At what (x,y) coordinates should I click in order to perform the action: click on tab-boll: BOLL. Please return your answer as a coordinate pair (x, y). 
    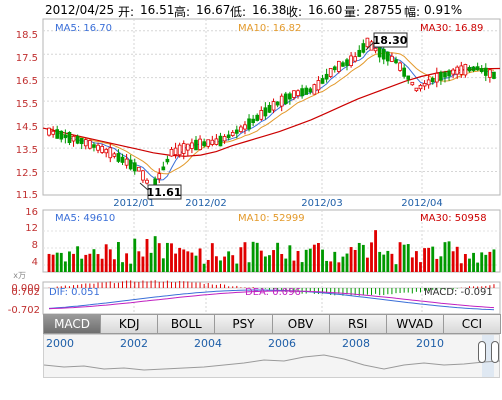
    Looking at the image, I should click on (186, 324).